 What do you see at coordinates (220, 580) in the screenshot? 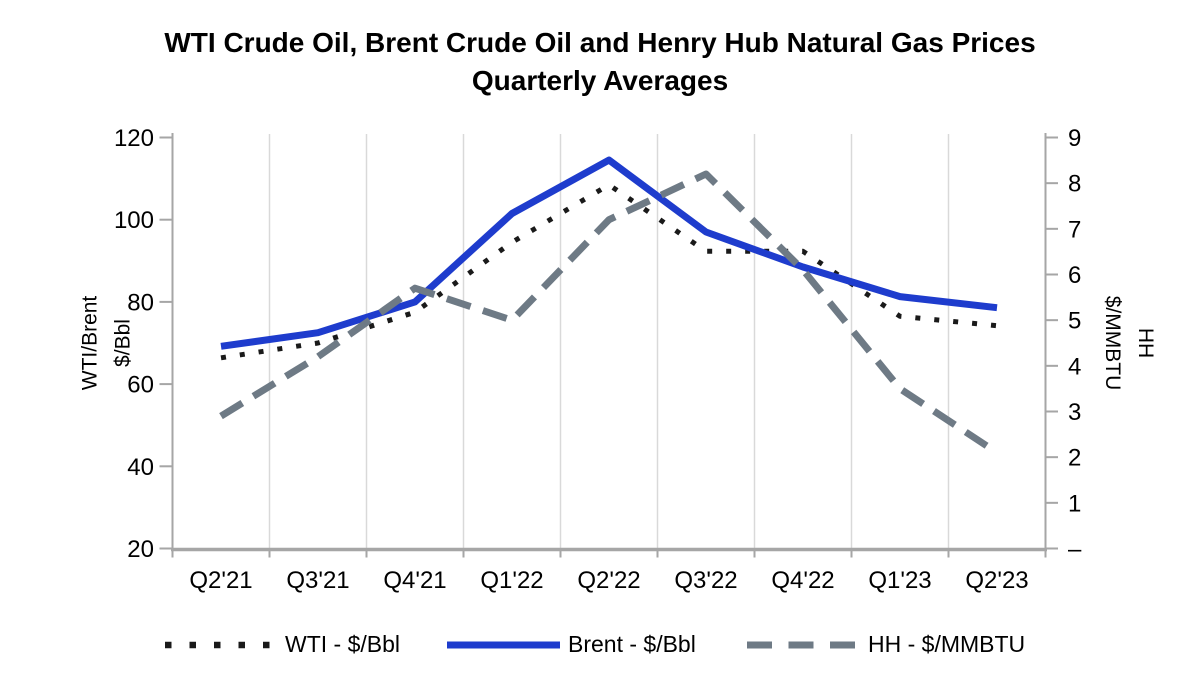
I see `x-axis-tick-label: Q2'21` at bounding box center [220, 580].